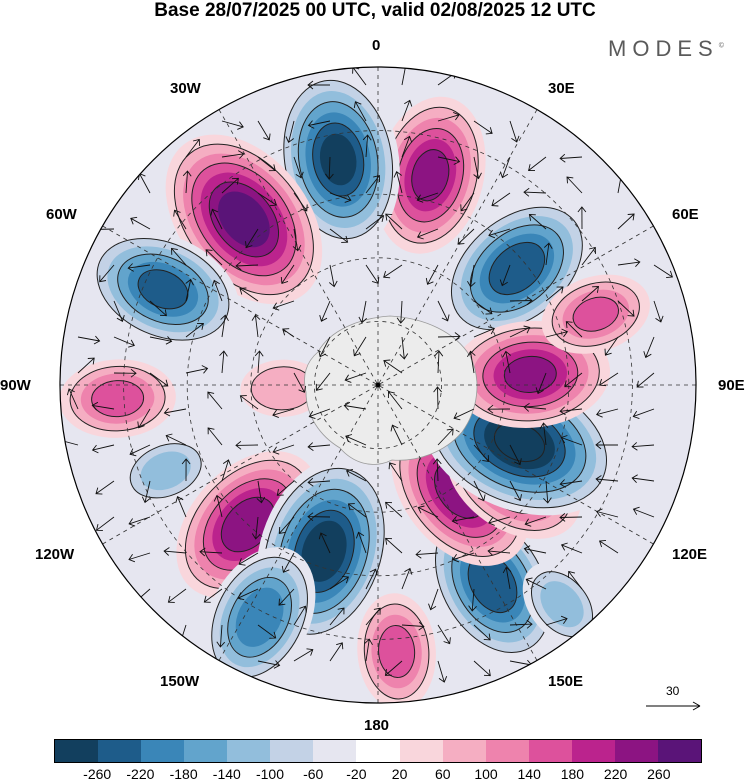 This screenshot has width=750, height=783. I want to click on lon-label-120w: 120W, so click(55, 554).